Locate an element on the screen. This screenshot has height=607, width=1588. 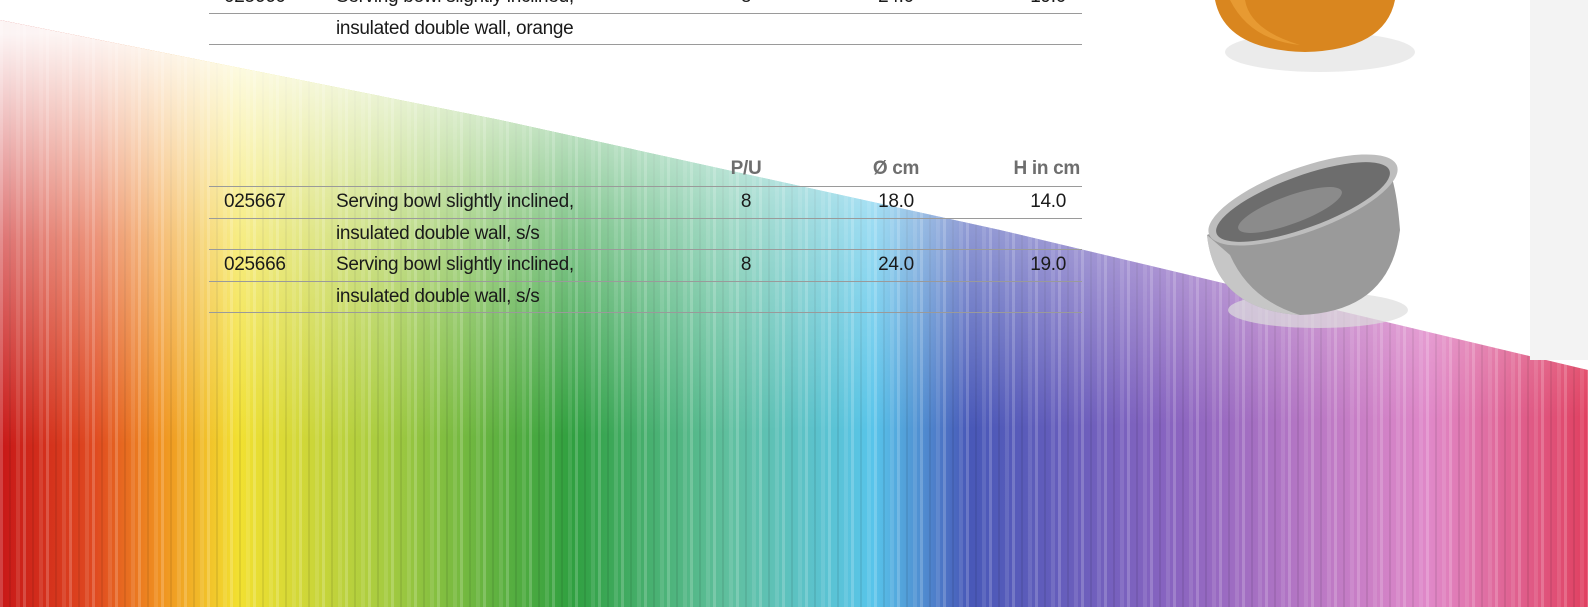
column-header: P/U is located at coordinates (746, 168).